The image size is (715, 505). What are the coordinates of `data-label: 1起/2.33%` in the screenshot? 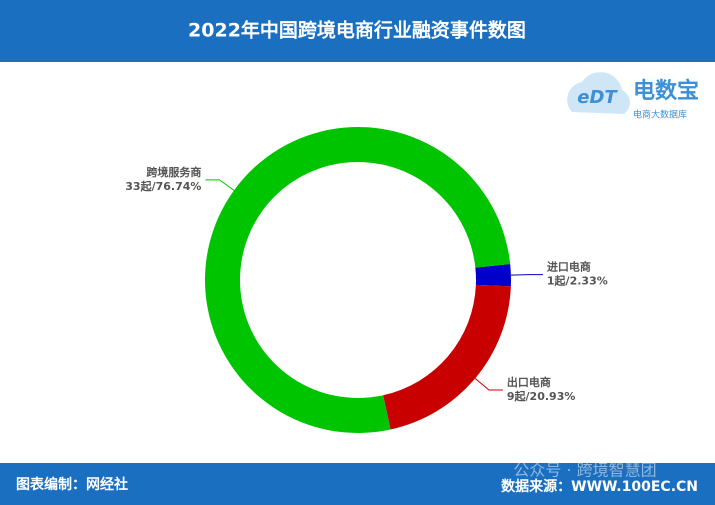 It's located at (577, 281).